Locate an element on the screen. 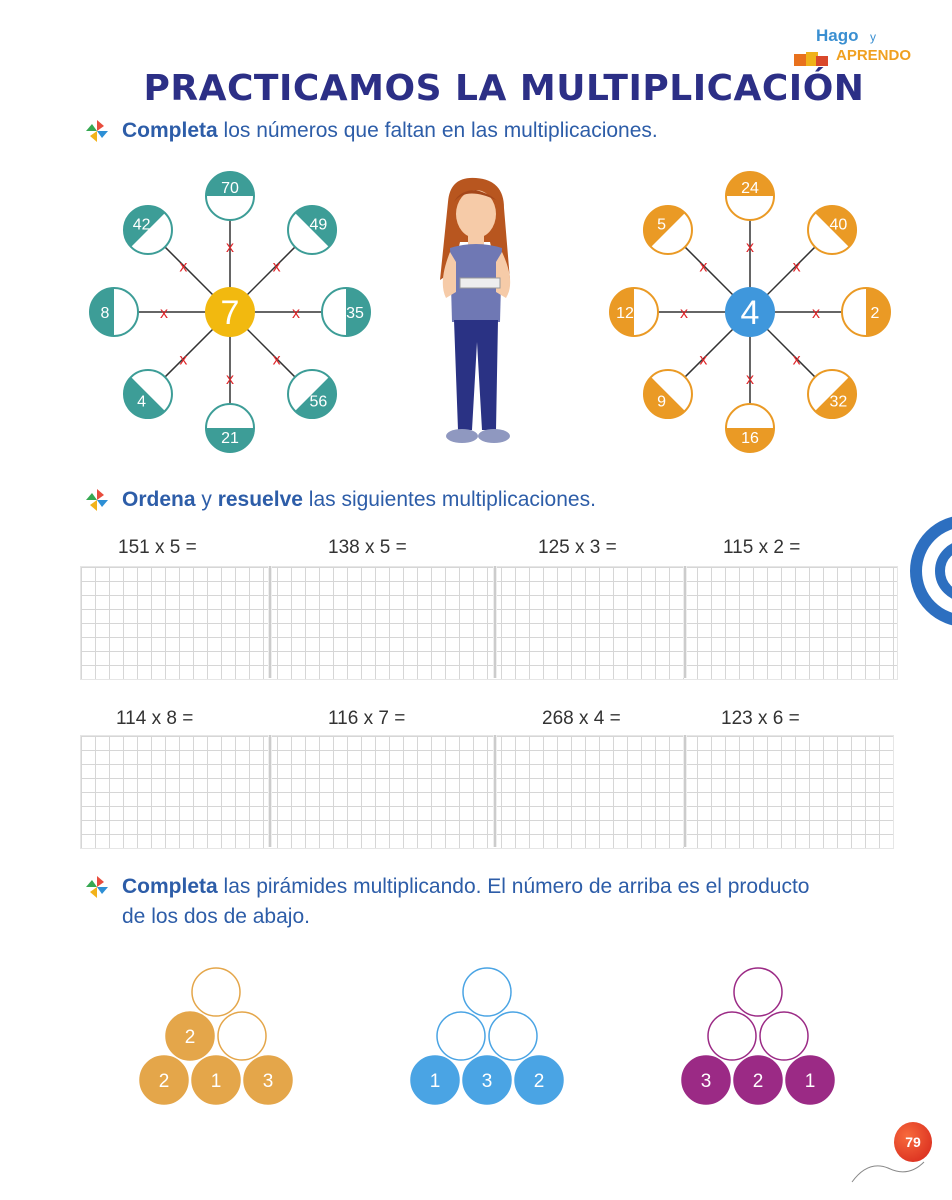 The image size is (952, 1200). wheel-spoke-circle: 24 is located at coordinates (750, 196).